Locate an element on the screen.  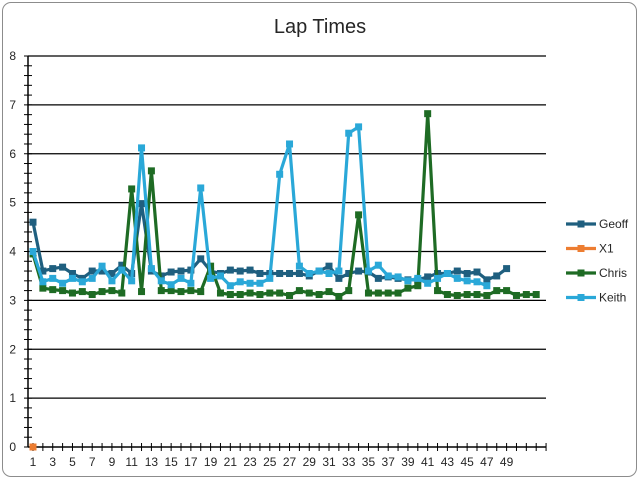
legend-item-chris: Chris is located at coordinates (596, 273).